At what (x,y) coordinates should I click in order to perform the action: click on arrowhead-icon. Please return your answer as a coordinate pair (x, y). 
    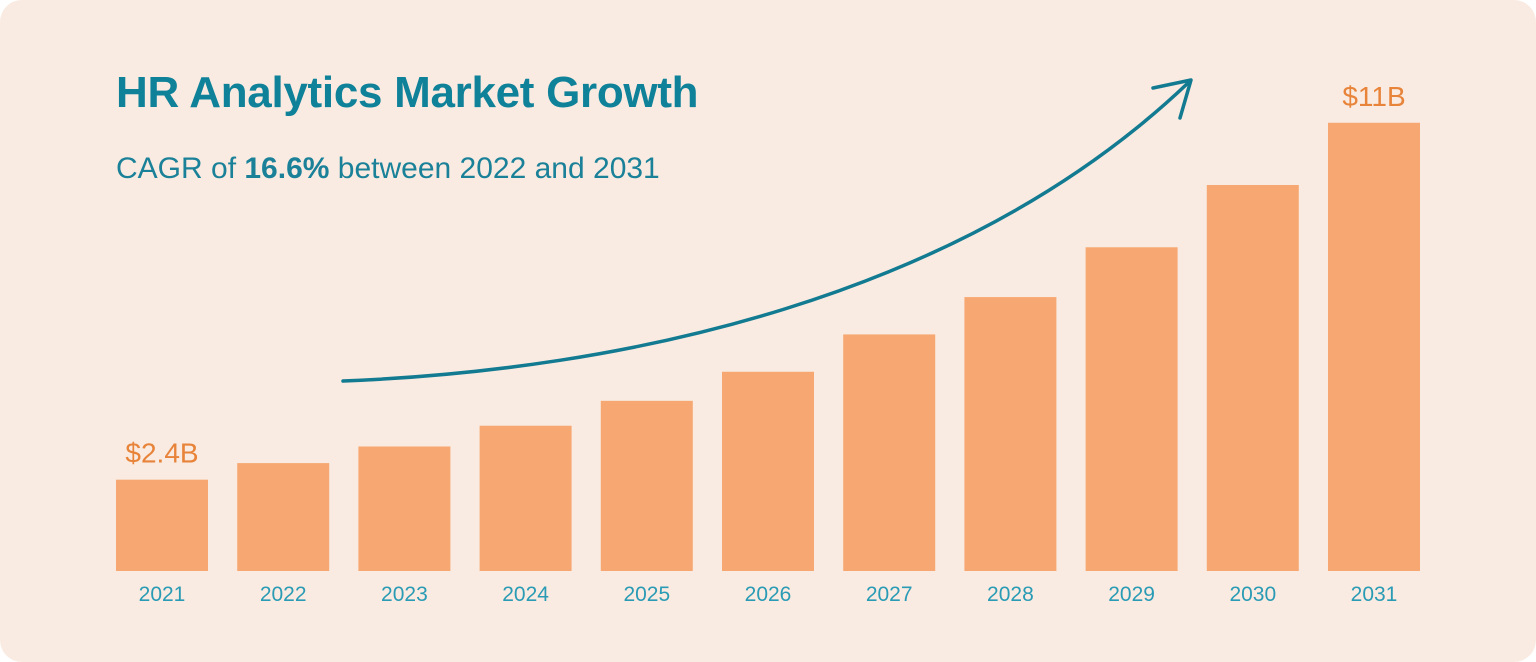
    Looking at the image, I should click on (1172, 99).